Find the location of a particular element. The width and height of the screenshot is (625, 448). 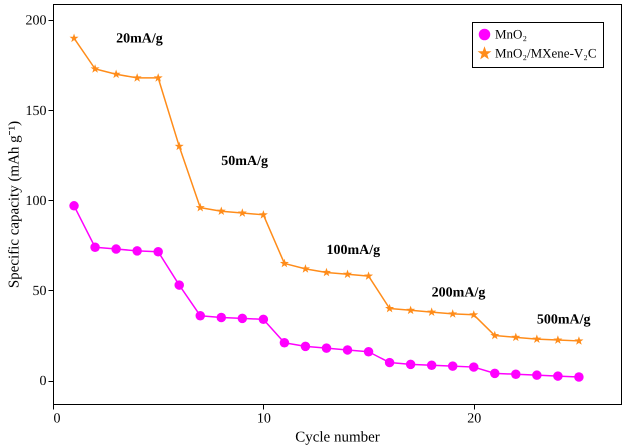

annotation: 200mA/g is located at coordinates (459, 292).